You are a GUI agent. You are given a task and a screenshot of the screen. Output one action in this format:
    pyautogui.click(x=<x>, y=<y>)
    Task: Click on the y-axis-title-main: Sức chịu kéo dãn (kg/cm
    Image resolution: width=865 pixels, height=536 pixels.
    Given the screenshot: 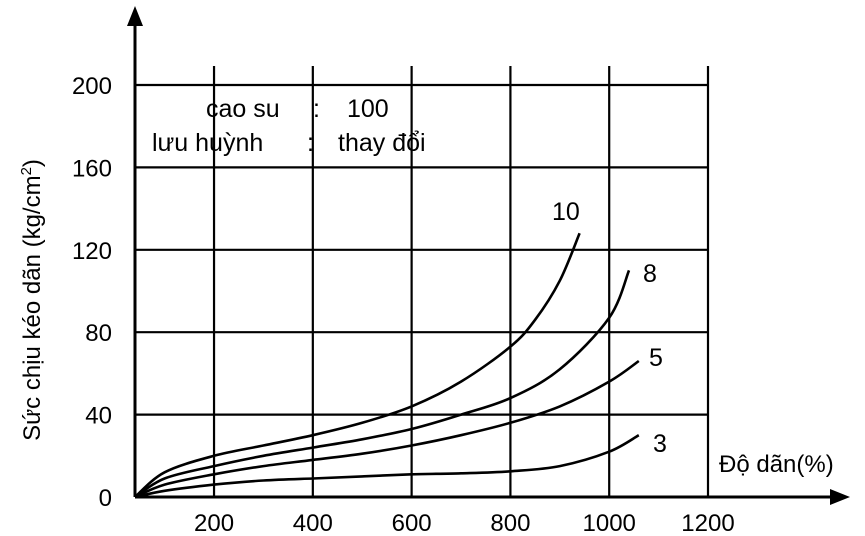 What is the action you would take?
    pyautogui.click(x=32, y=308)
    